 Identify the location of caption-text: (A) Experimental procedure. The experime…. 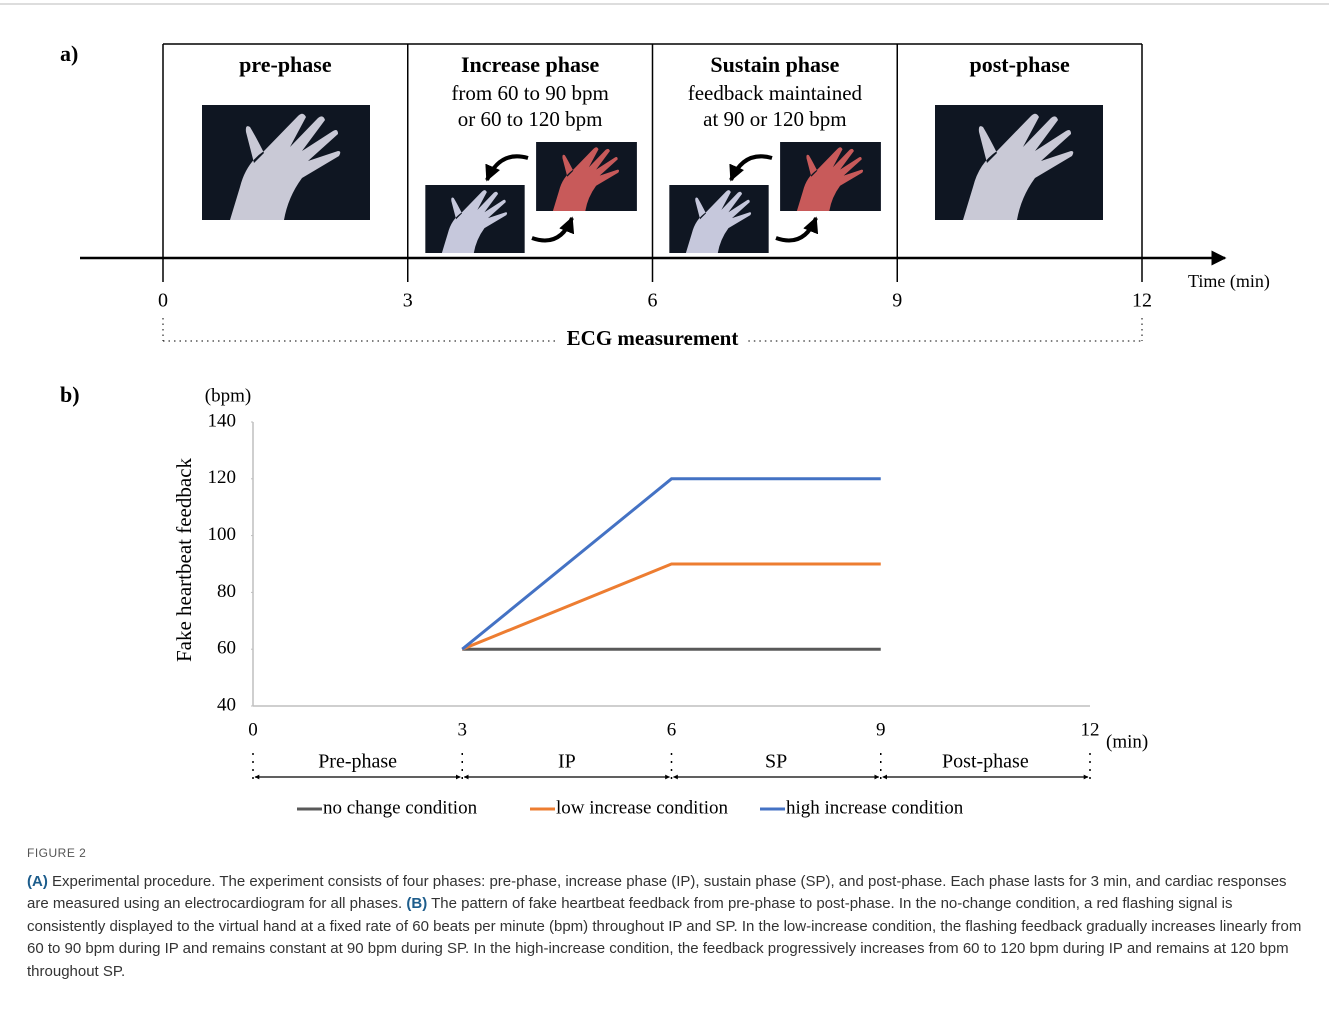
(666, 927).